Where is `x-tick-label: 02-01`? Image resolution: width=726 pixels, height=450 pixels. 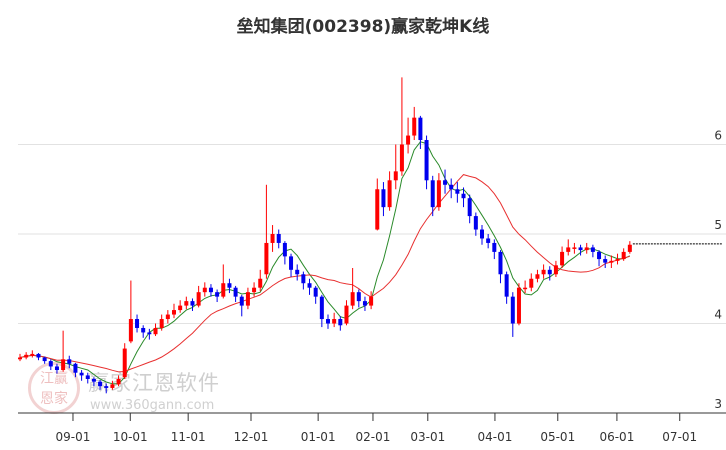
x-tick-label: 02-01 is located at coordinates (373, 437).